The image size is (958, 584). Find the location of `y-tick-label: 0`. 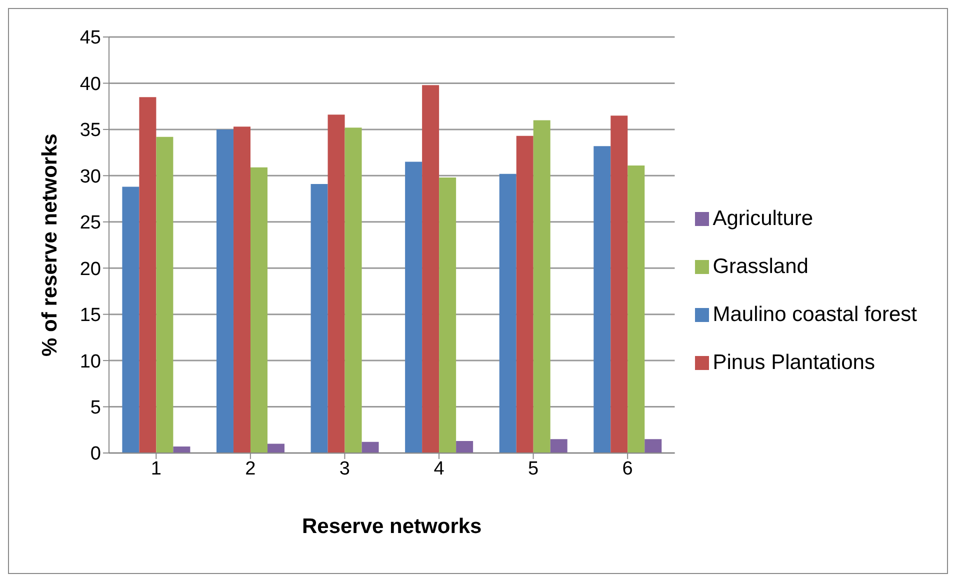

y-tick-label: 0 is located at coordinates (95, 454).